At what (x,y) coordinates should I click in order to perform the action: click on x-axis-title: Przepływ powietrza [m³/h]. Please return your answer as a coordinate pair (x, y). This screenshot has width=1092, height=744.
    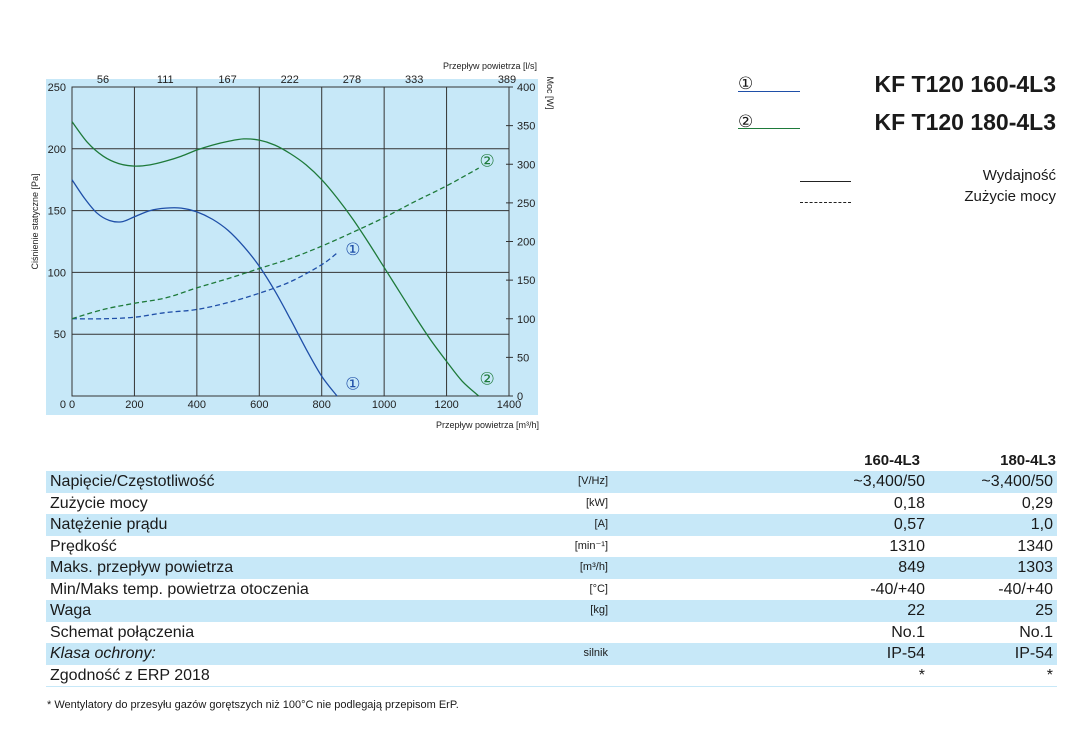
    Looking at the image, I should click on (487, 425).